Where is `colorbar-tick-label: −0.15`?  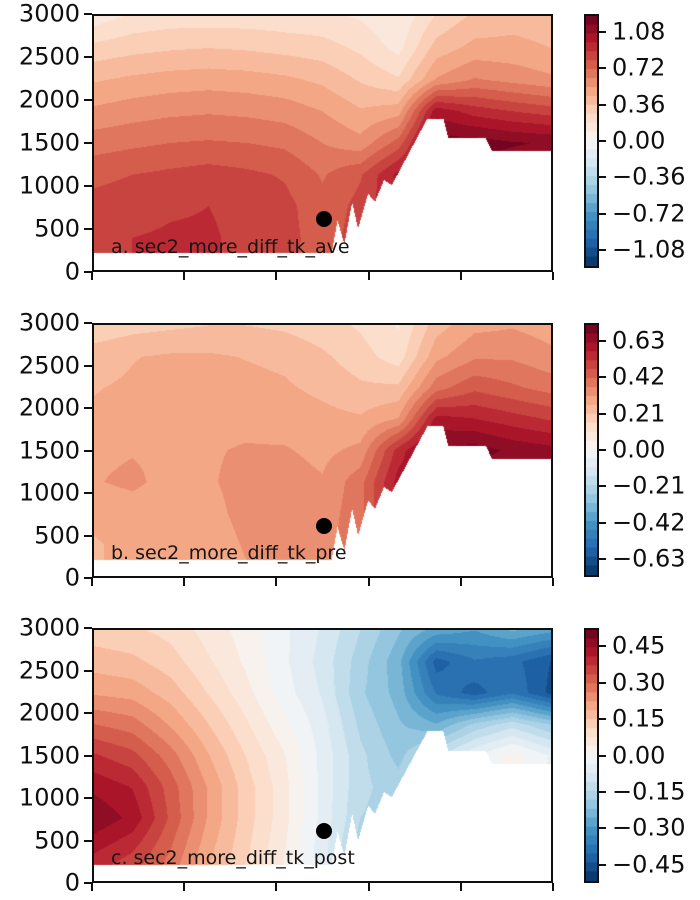 colorbar-tick-label: −0.15 is located at coordinates (649, 791).